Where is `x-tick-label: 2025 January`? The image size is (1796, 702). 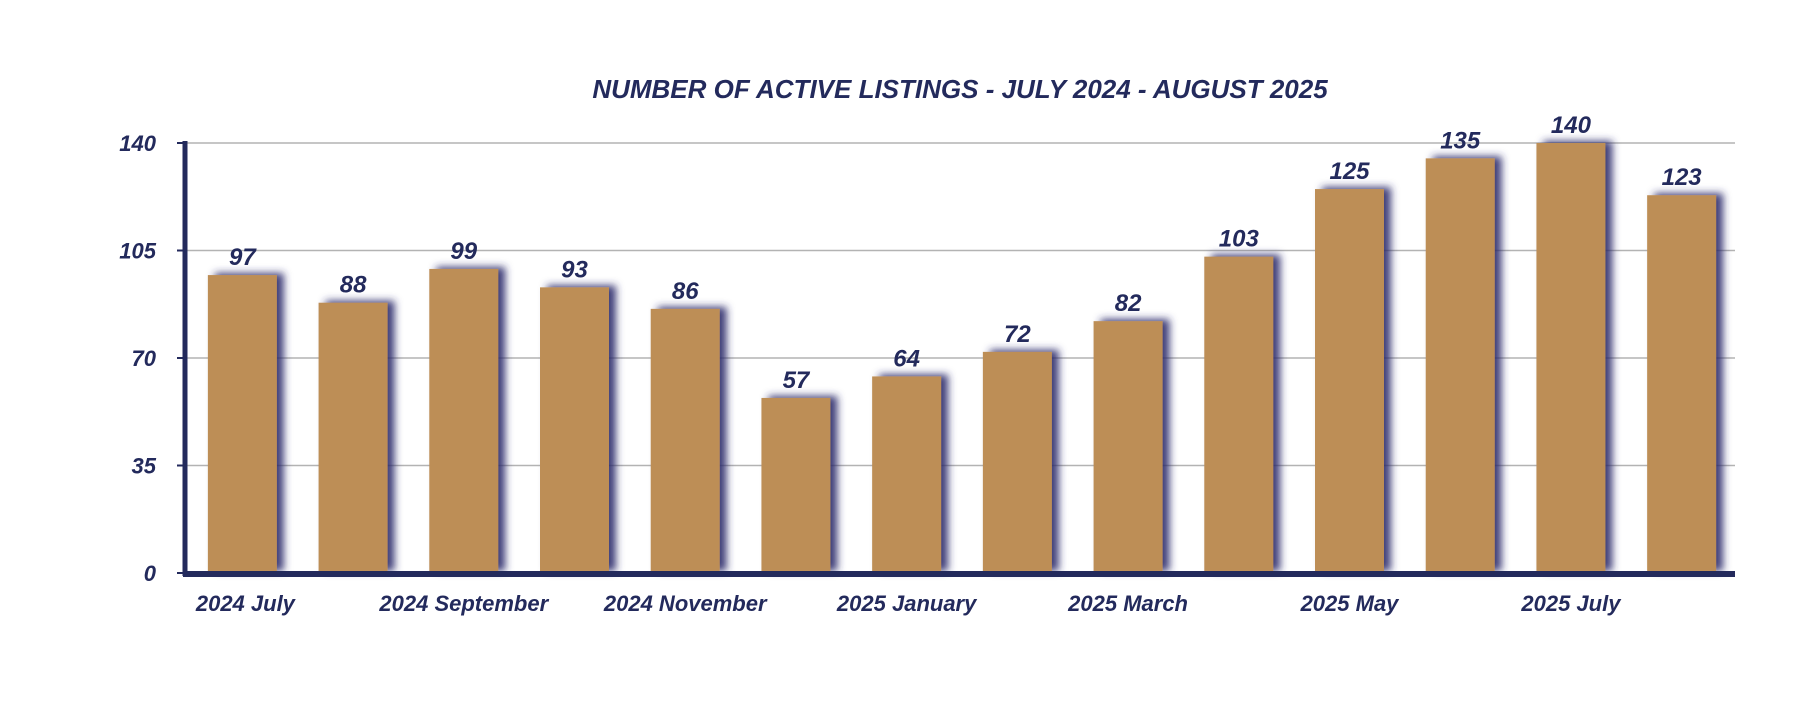
x-tick-label: 2025 January is located at coordinates (907, 603).